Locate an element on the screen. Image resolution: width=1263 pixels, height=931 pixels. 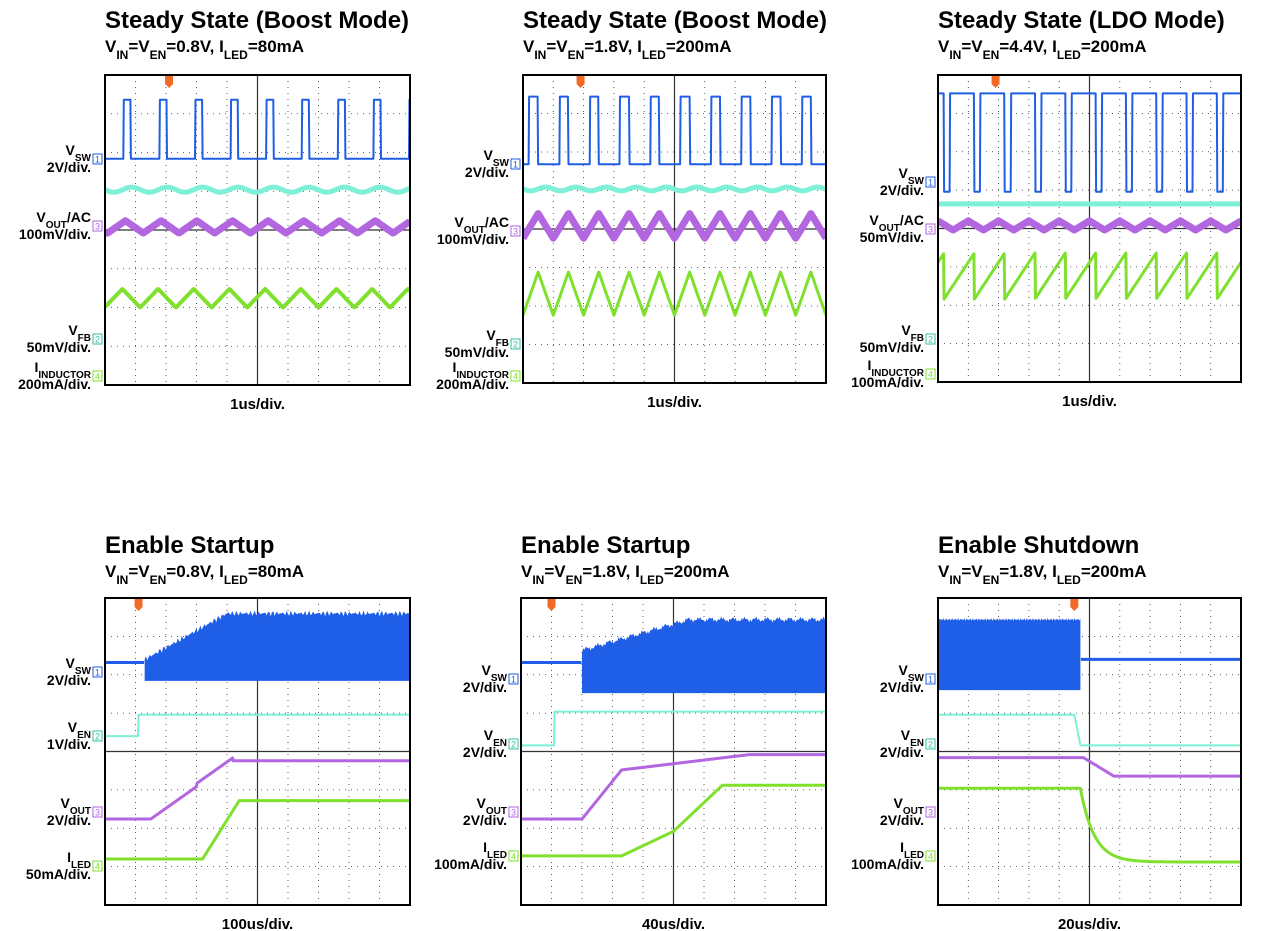
text-part: =1.8V, I is located at coordinates (1028, 571).